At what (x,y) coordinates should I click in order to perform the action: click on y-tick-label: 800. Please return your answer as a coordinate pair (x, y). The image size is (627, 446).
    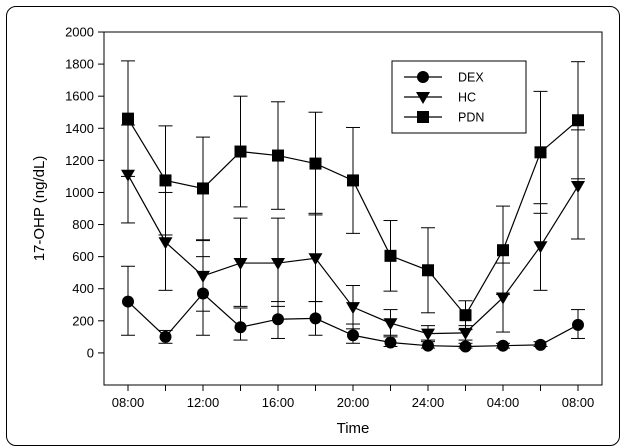
    Looking at the image, I should click on (83, 224).